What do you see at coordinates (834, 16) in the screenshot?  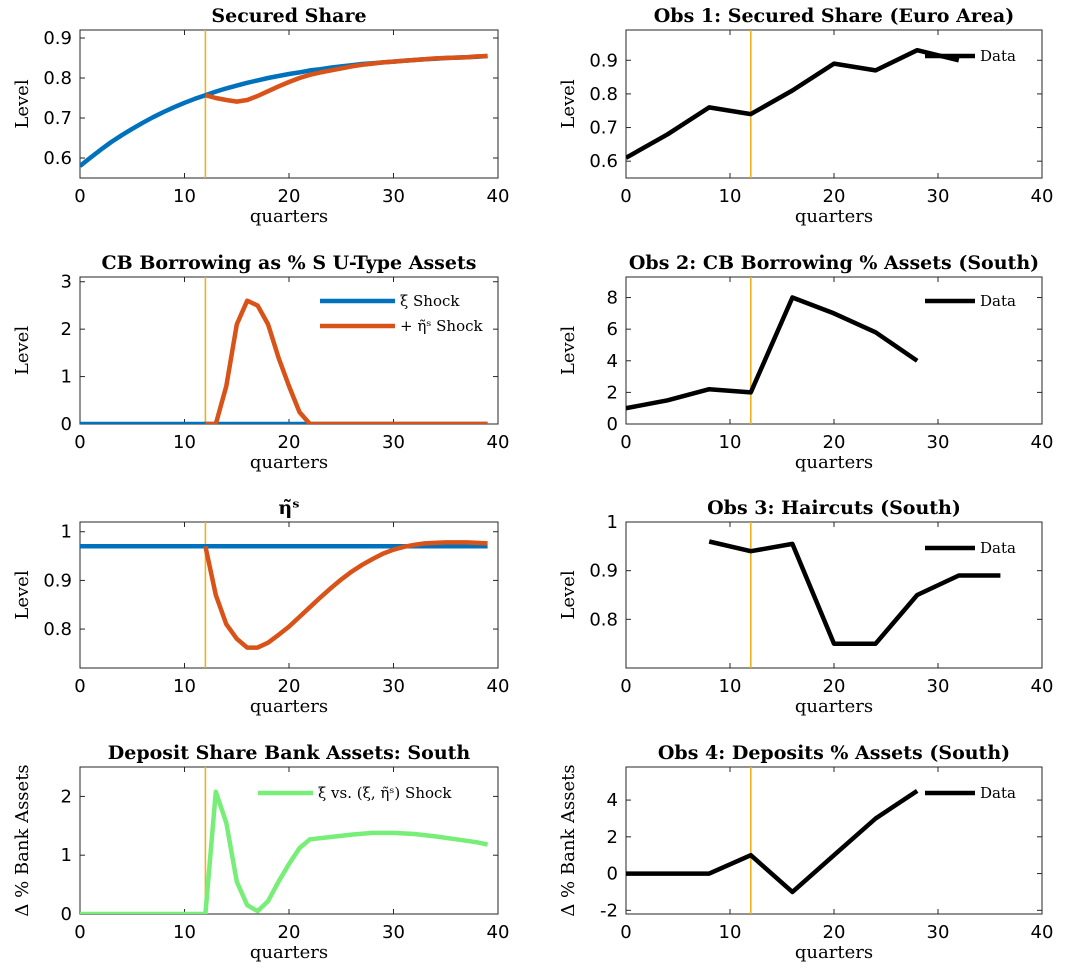 I see `panel-title: Obs 1: Secured Share (Euro Area)` at bounding box center [834, 16].